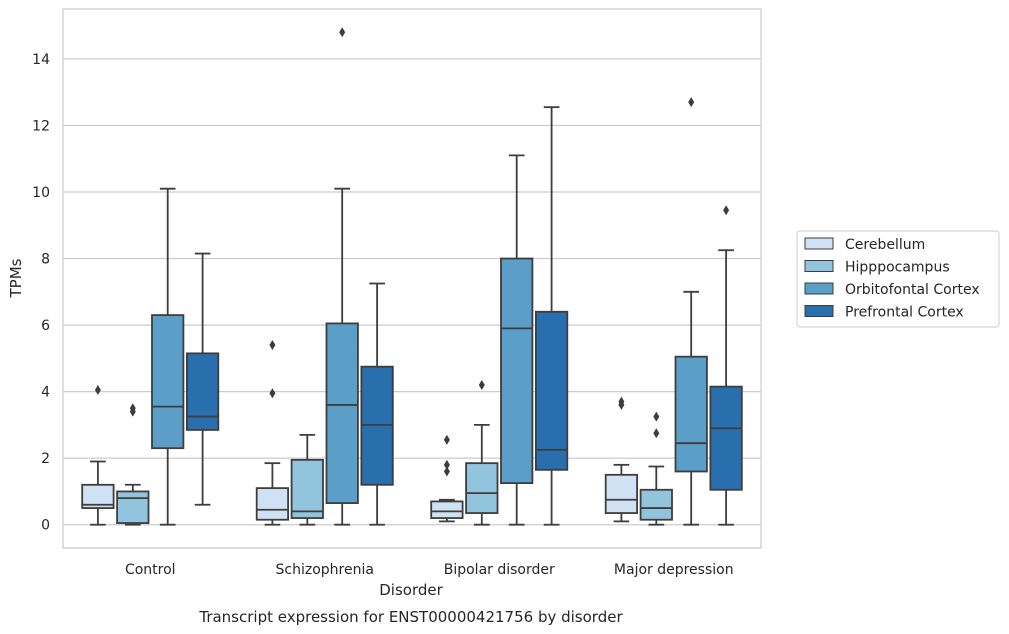  I want to click on y-tick-label: 6, so click(45, 326).